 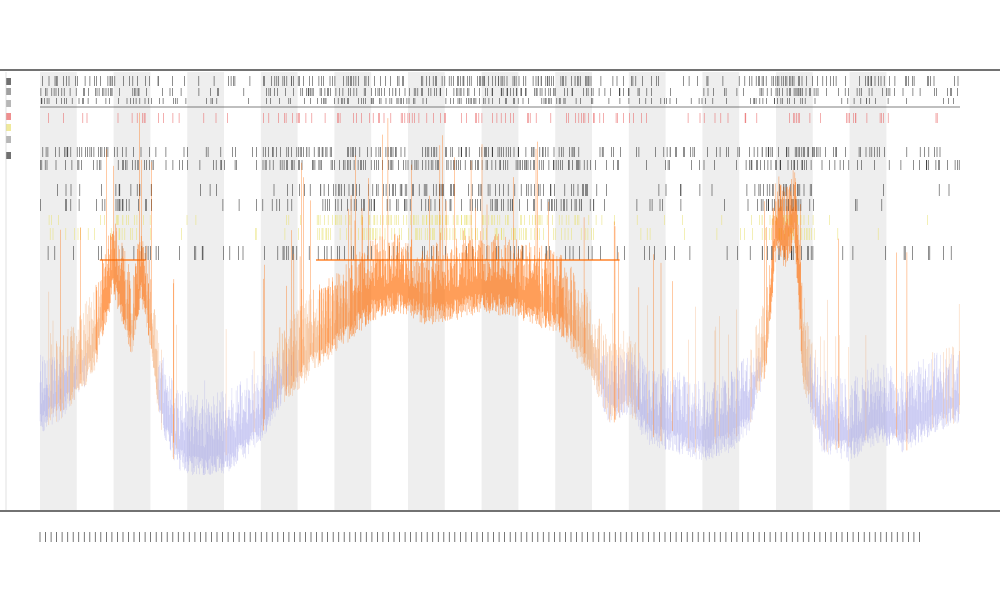 I want to click on left-legend, so click(x=8, y=118).